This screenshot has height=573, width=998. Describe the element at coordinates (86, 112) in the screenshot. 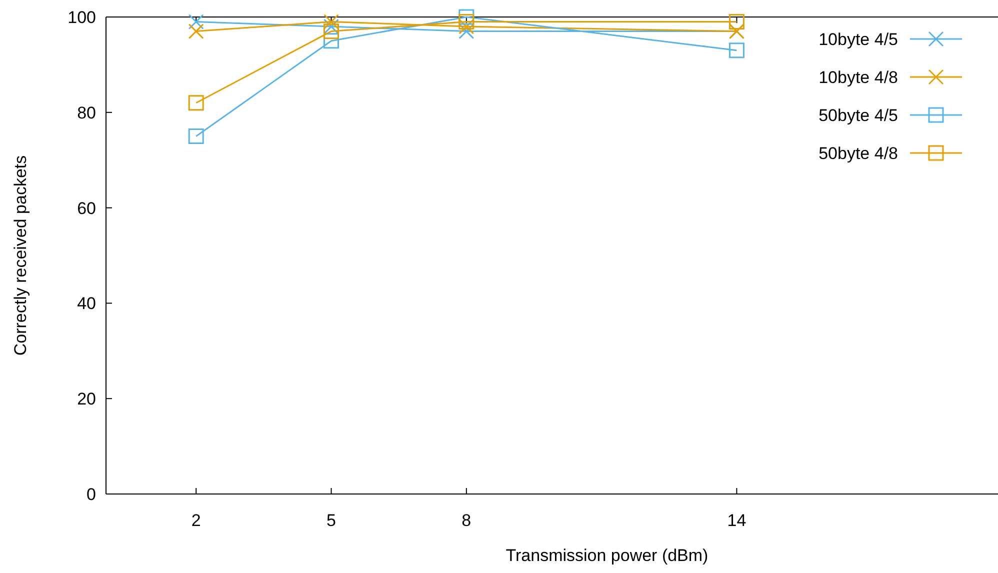

I see `y-tick-label: 80` at that location.